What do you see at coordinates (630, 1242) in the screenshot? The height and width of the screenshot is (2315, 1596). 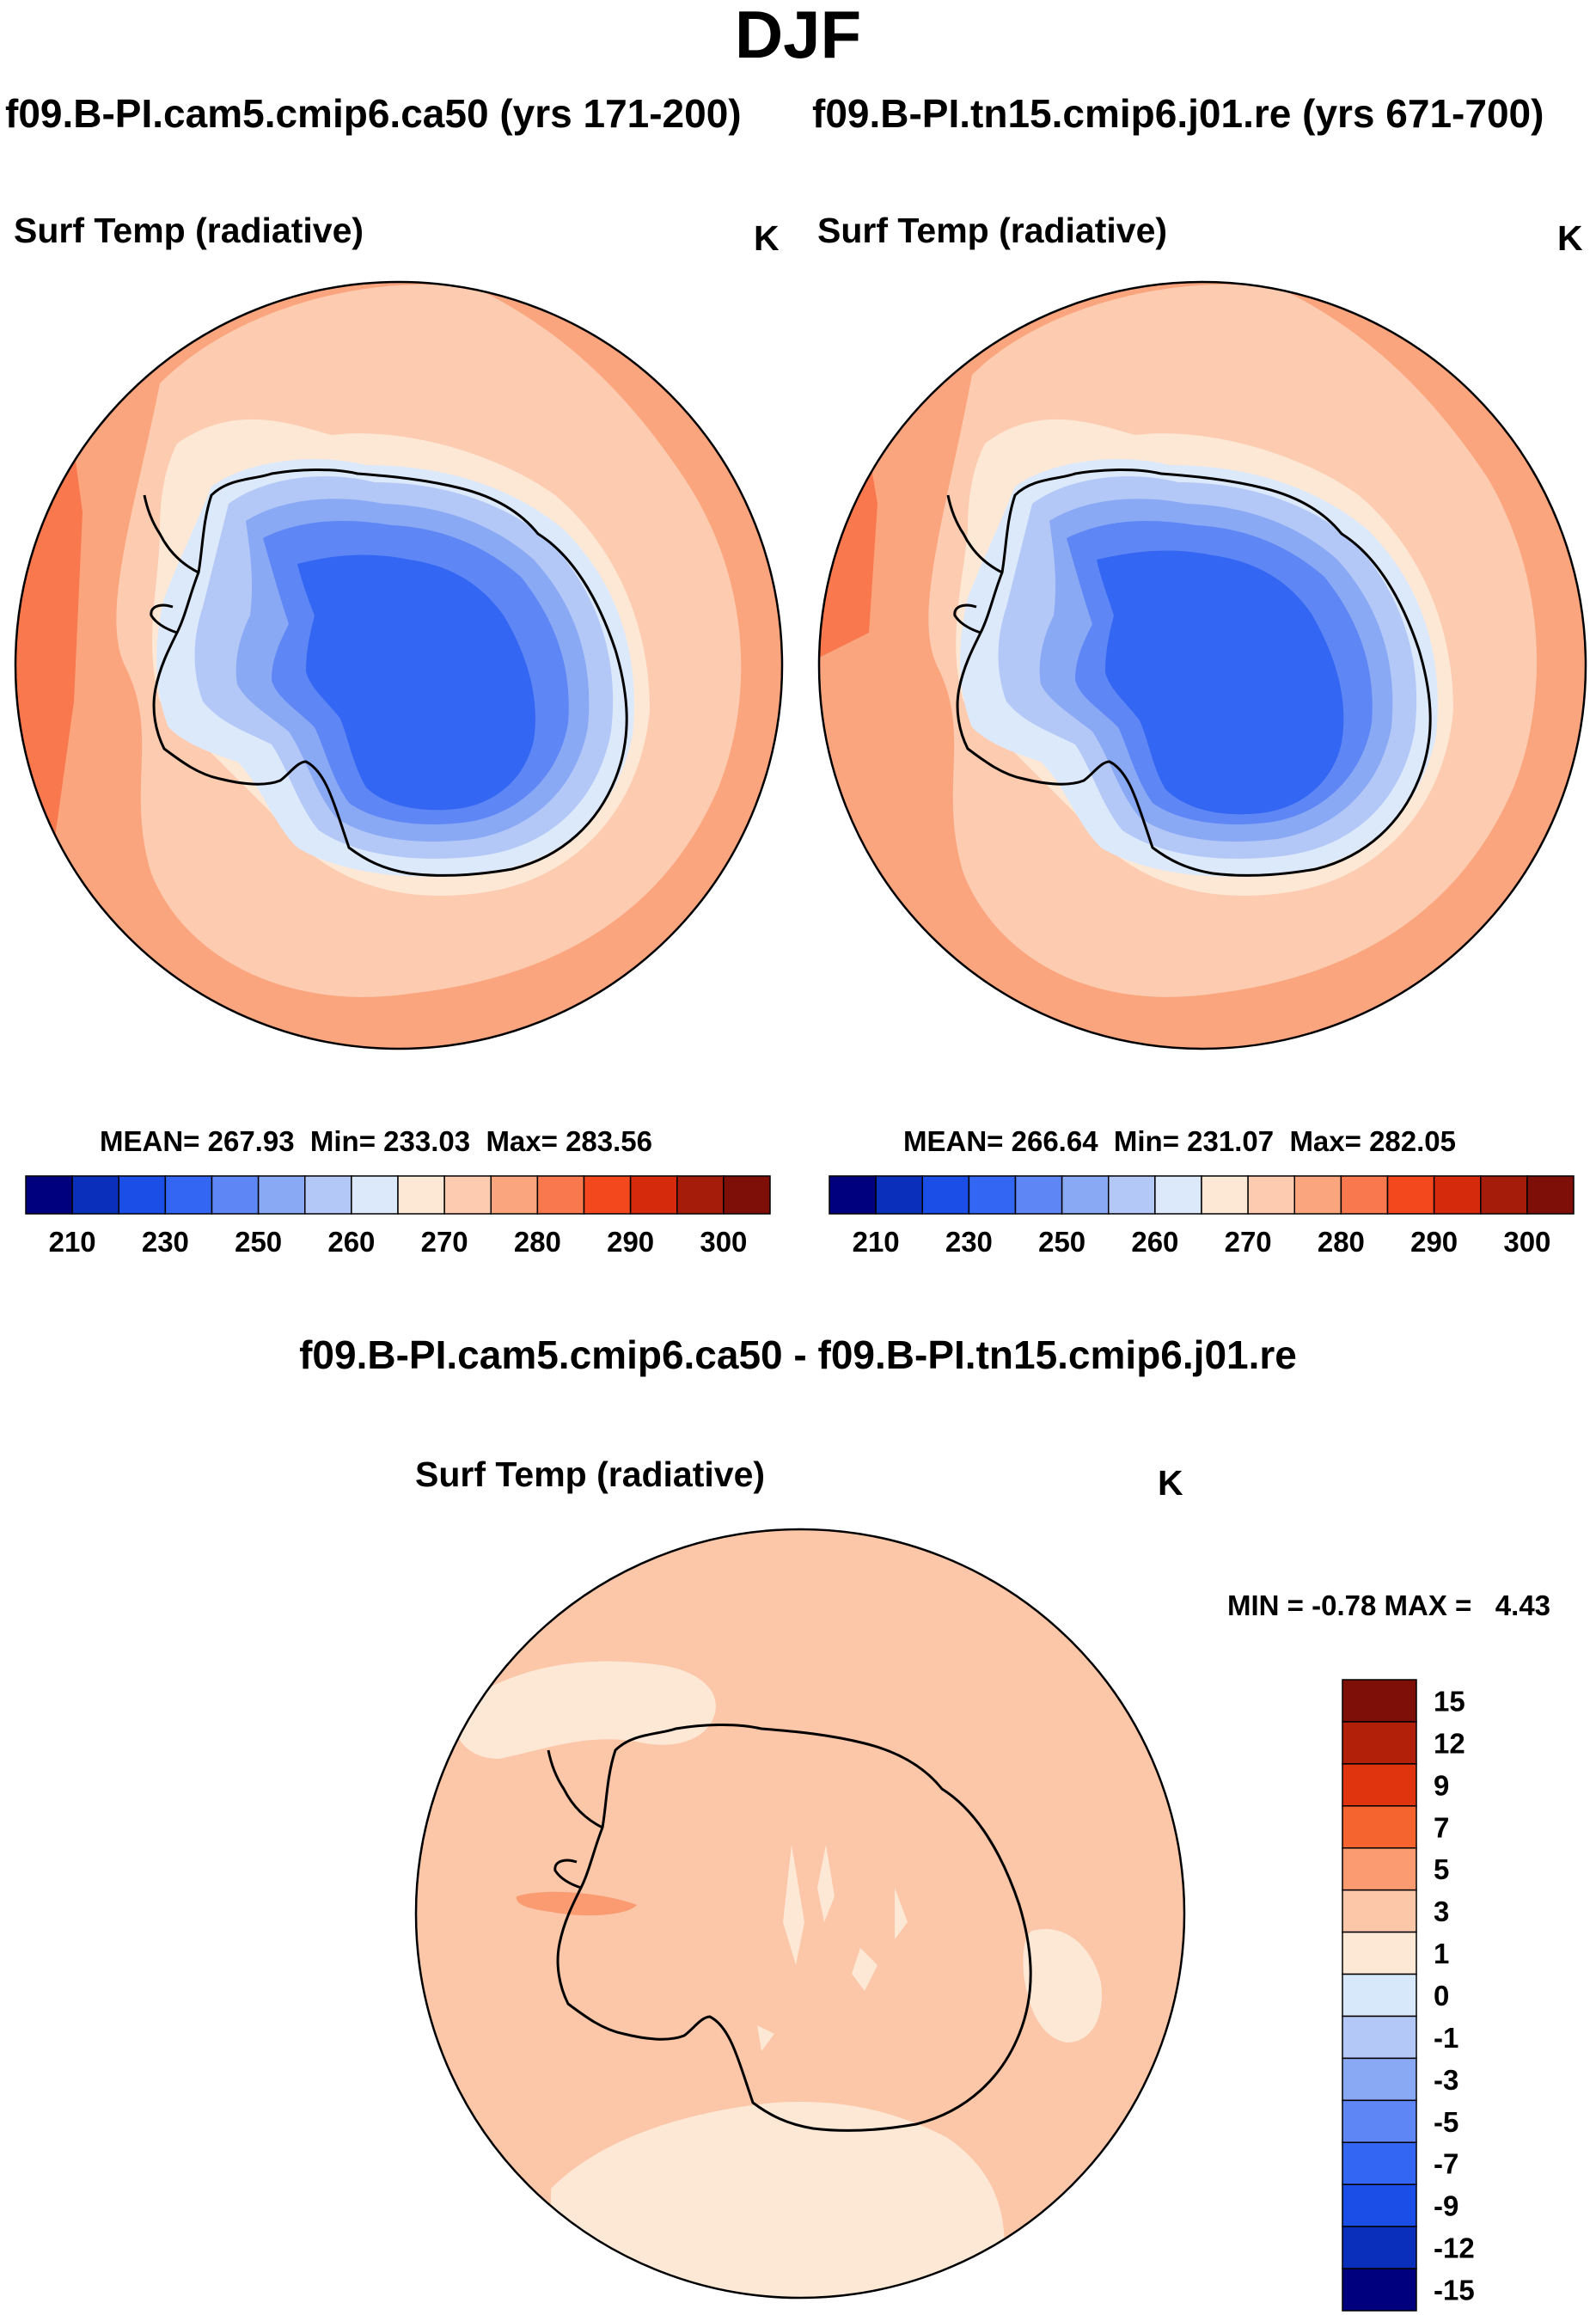 I see `left-colorbar-tick-label: 290` at bounding box center [630, 1242].